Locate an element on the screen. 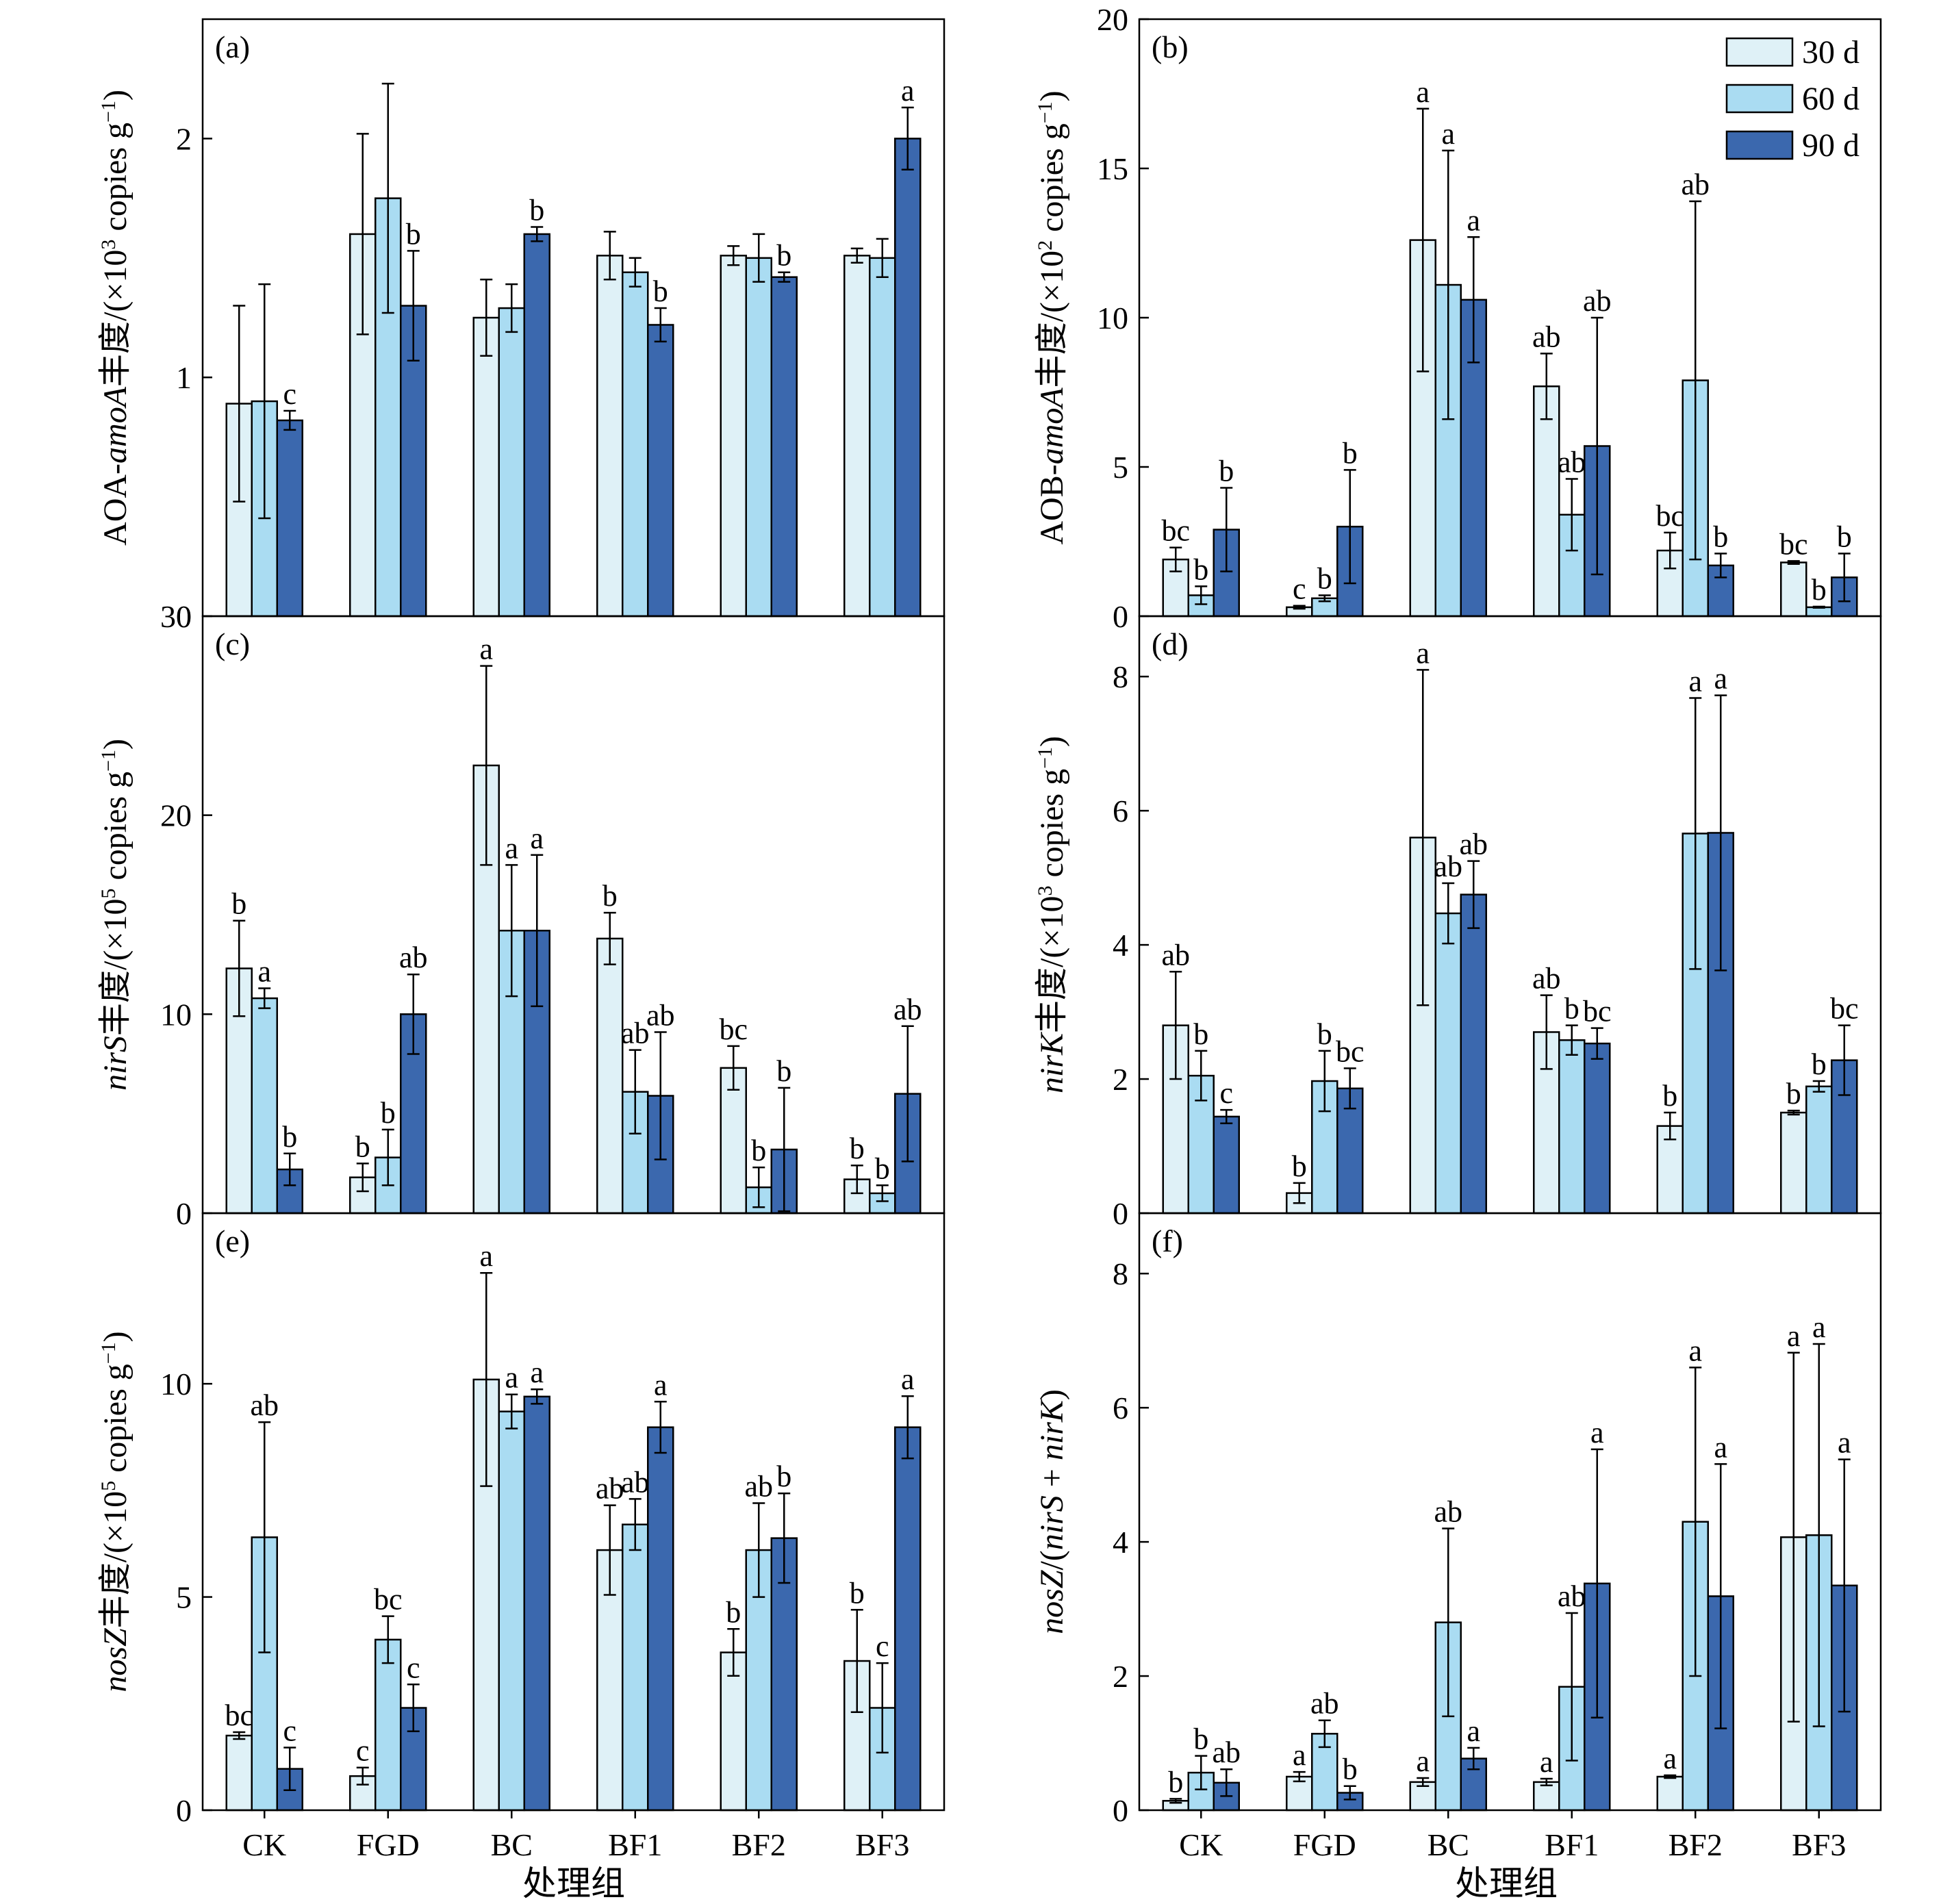 The height and width of the screenshot is (1904, 1954). y-tick-label-c-30: 30 is located at coordinates (176, 616).